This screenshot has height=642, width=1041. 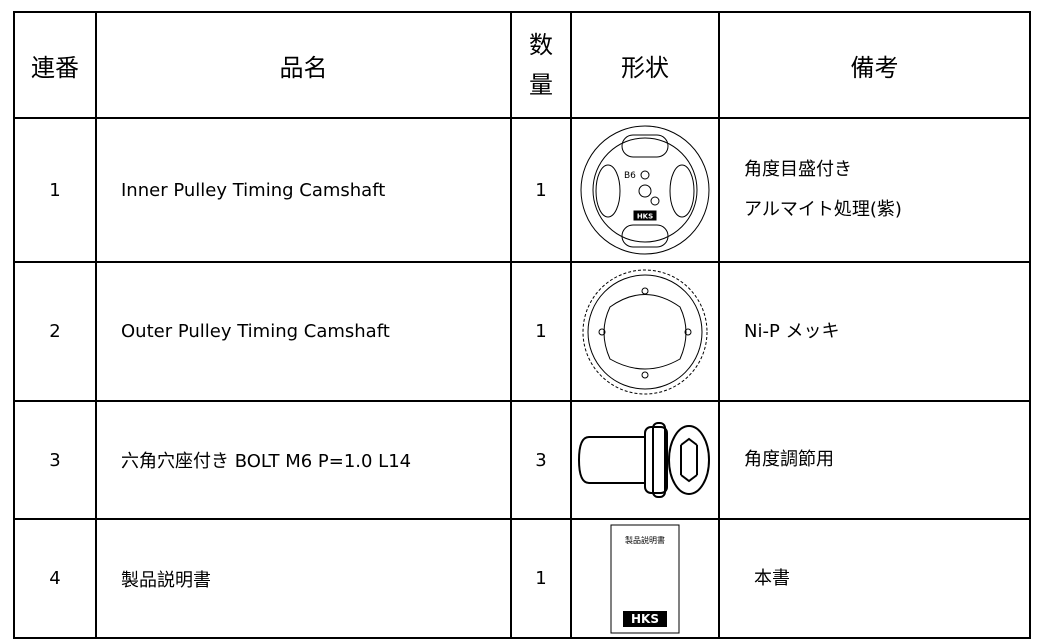 I want to click on bolt-image, so click(x=643, y=460).